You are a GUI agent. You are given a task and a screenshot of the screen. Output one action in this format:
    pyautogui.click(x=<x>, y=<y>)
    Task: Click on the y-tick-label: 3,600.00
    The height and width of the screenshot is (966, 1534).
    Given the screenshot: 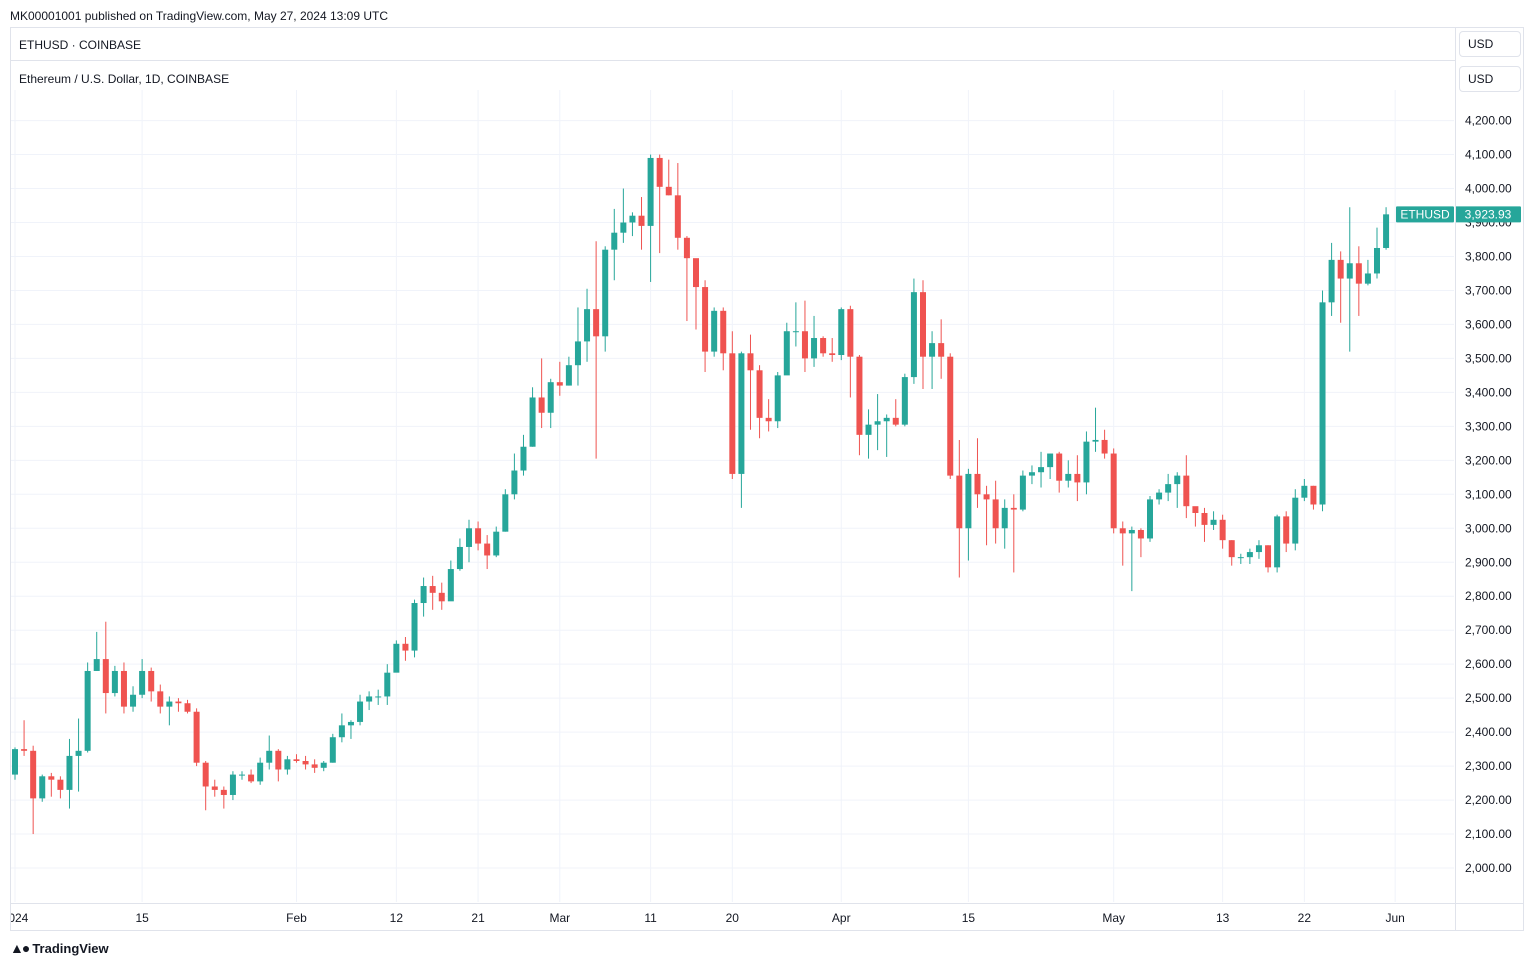 What is the action you would take?
    pyautogui.click(x=1488, y=324)
    